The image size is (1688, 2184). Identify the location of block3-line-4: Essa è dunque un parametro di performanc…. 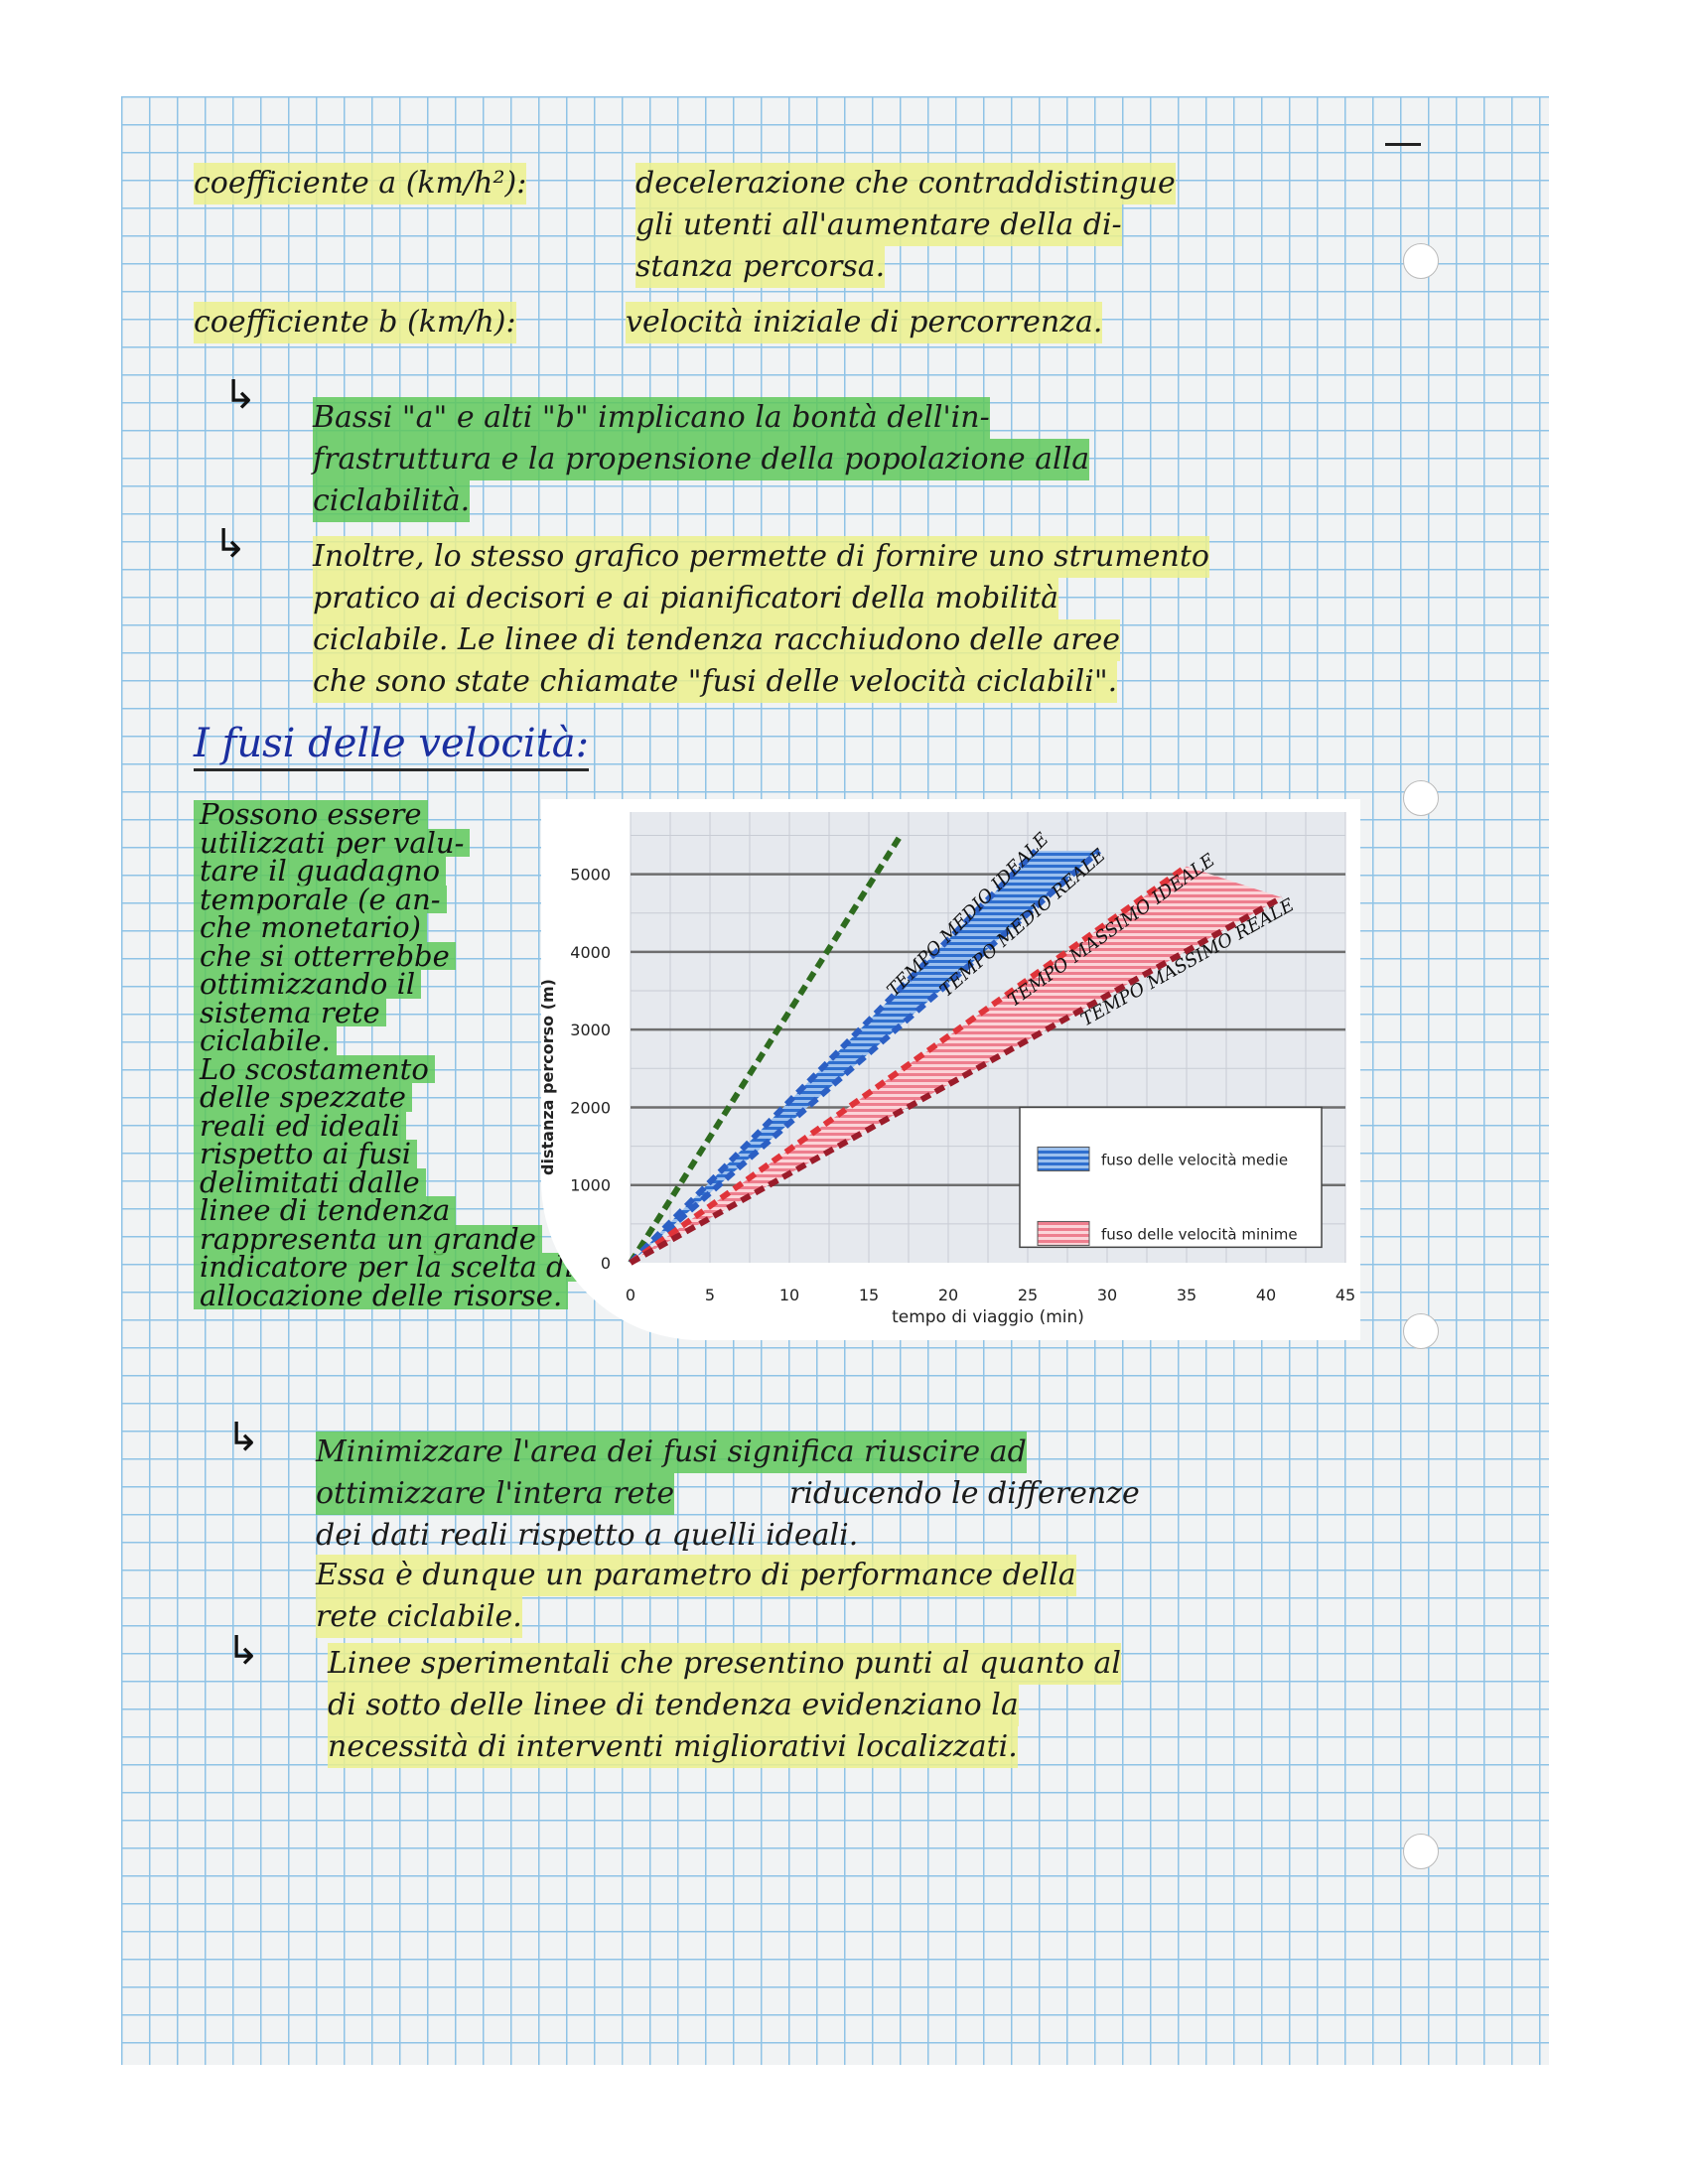
(696, 1575).